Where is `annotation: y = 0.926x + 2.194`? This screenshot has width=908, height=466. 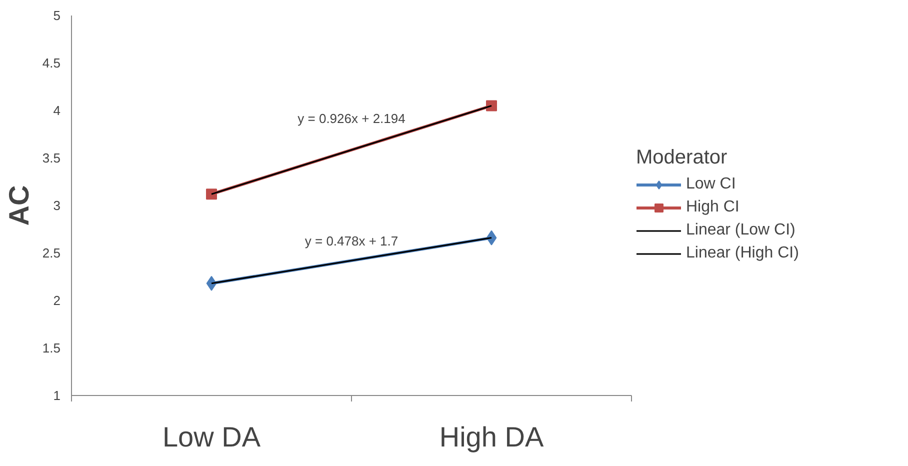
annotation: y = 0.926x + 2.194 is located at coordinates (352, 118).